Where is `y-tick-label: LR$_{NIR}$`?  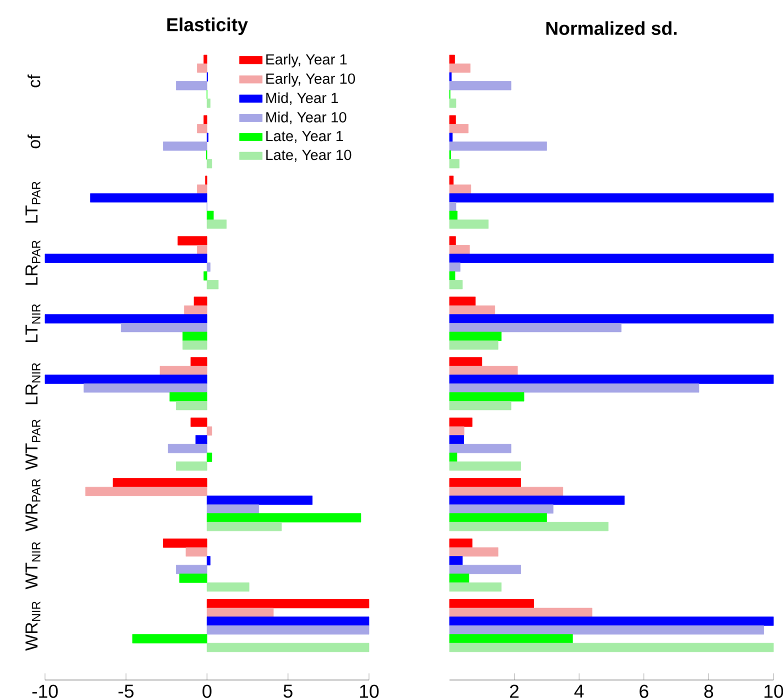
y-tick-label: LR$_{NIR}$ is located at coordinates (33, 383).